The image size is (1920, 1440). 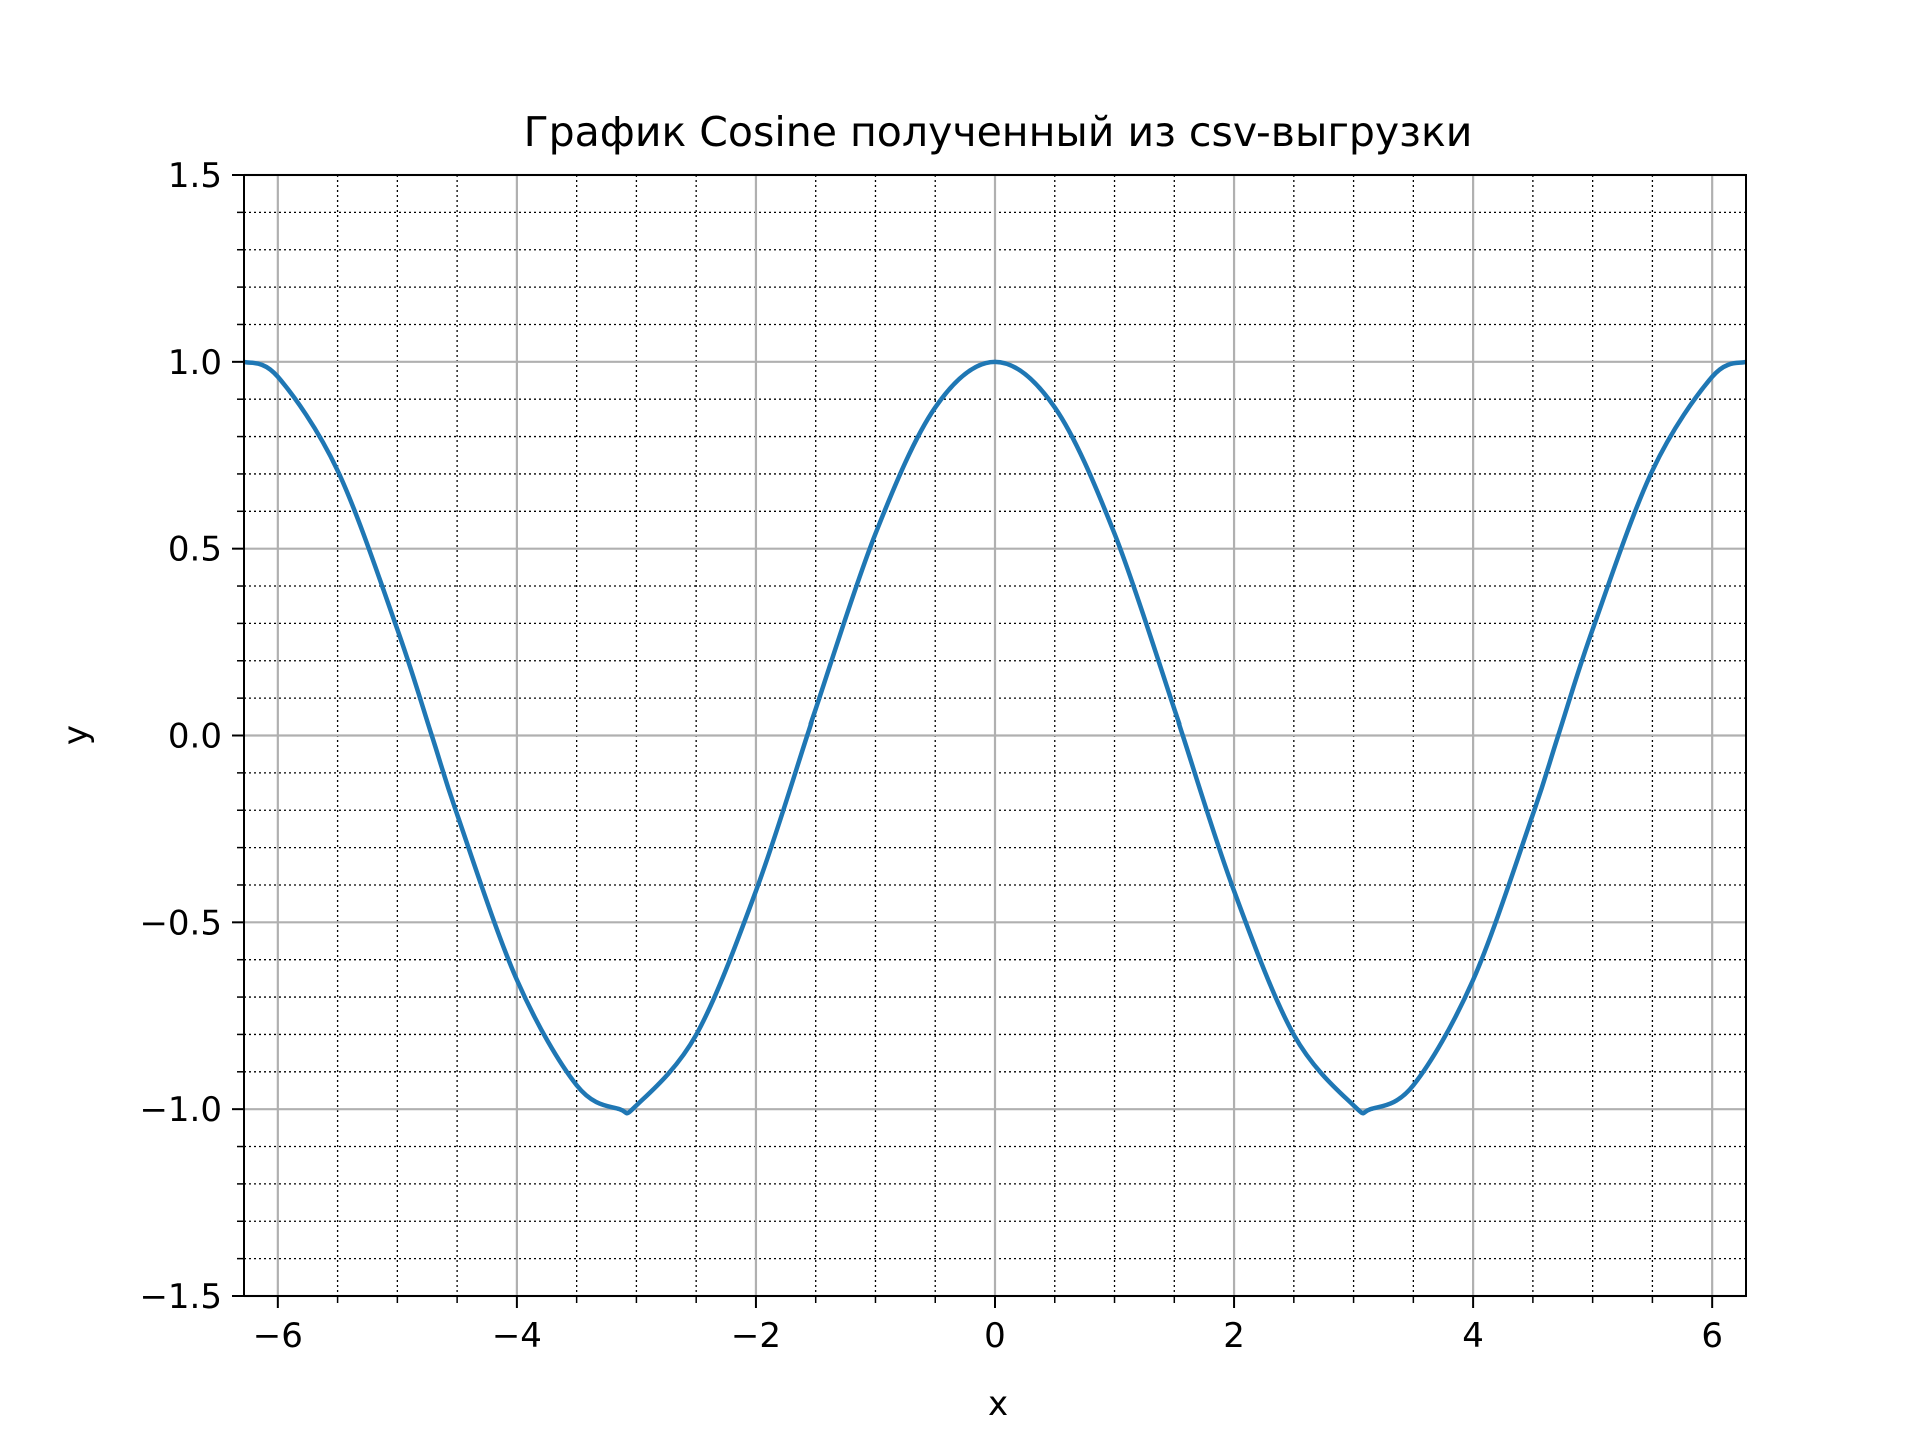 What do you see at coordinates (180, 923) in the screenshot?
I see `y-tick-label: −0.5` at bounding box center [180, 923].